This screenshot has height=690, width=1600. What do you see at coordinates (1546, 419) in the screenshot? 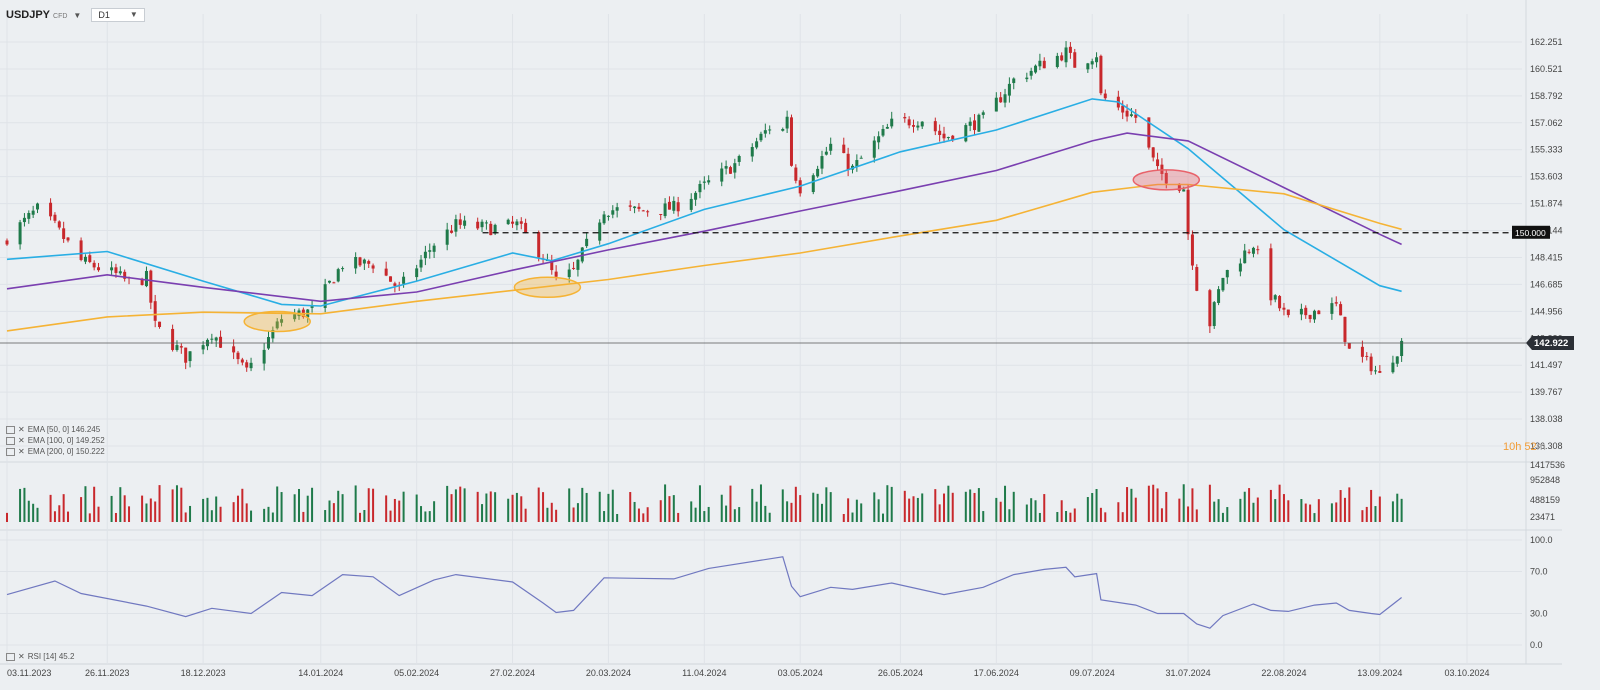
I see `price-tick-label: 138.038` at bounding box center [1546, 419].